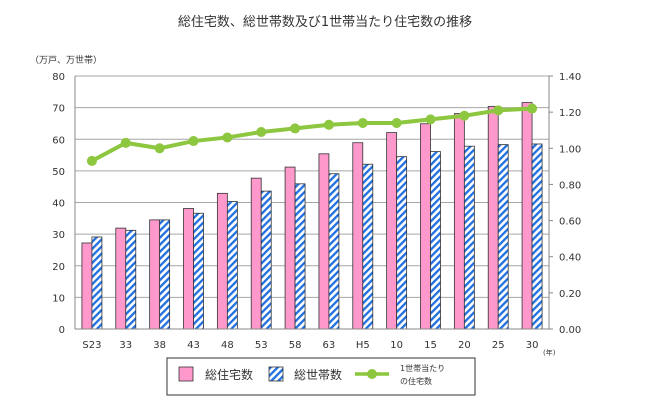 The width and height of the screenshot is (650, 405). What do you see at coordinates (570, 222) in the screenshot?
I see `y-right-tick-label: 0.60` at bounding box center [570, 222].